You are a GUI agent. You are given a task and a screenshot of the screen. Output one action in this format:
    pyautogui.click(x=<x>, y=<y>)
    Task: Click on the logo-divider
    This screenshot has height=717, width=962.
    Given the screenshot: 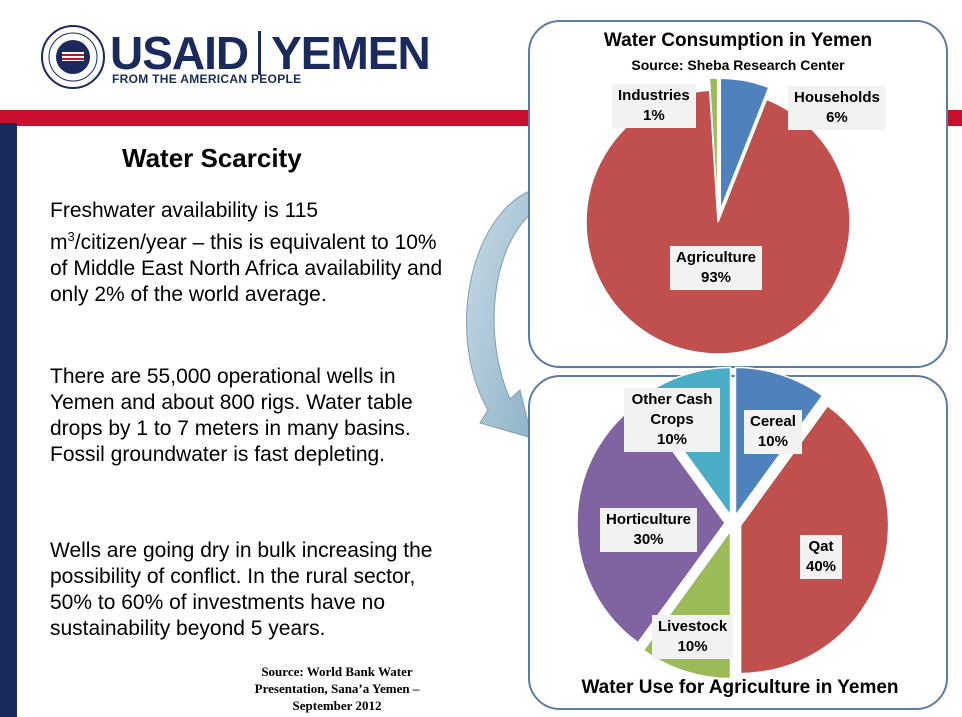 What is the action you would take?
    pyautogui.click(x=260, y=53)
    